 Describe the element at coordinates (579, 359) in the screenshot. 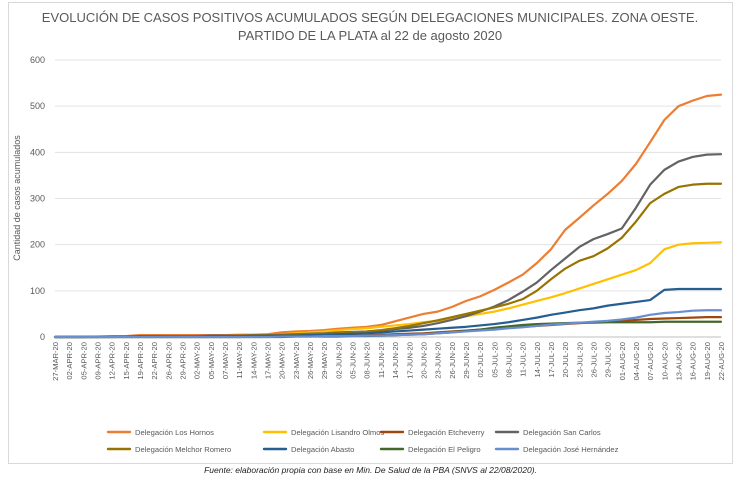

I see `x-tick-label: 23-JUL-20` at that location.